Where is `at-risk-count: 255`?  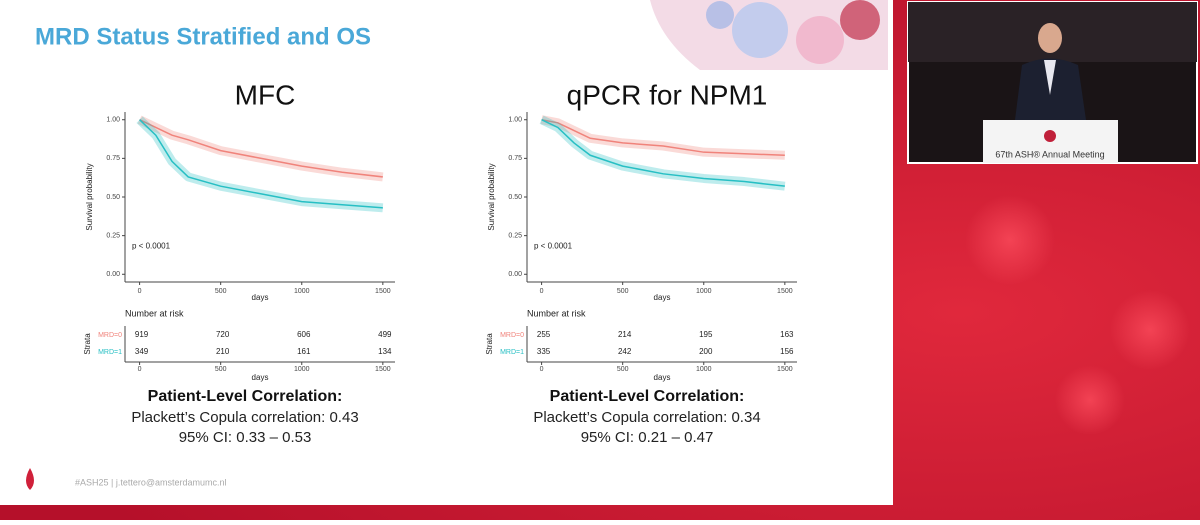 at-risk-count: 255 is located at coordinates (544, 334).